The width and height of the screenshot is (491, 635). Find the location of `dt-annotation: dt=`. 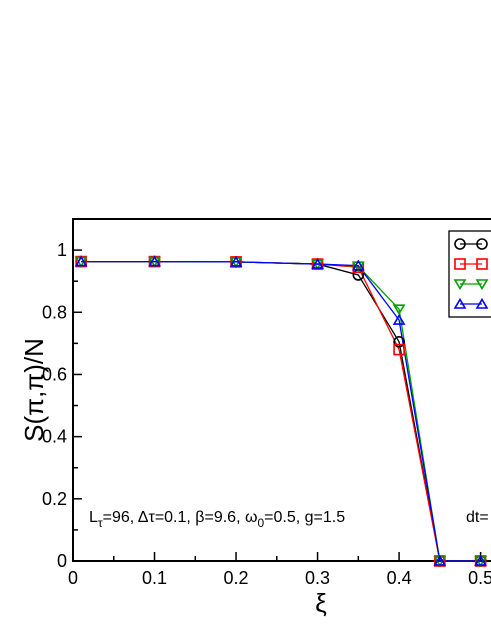

dt-annotation: dt= is located at coordinates (477, 517).